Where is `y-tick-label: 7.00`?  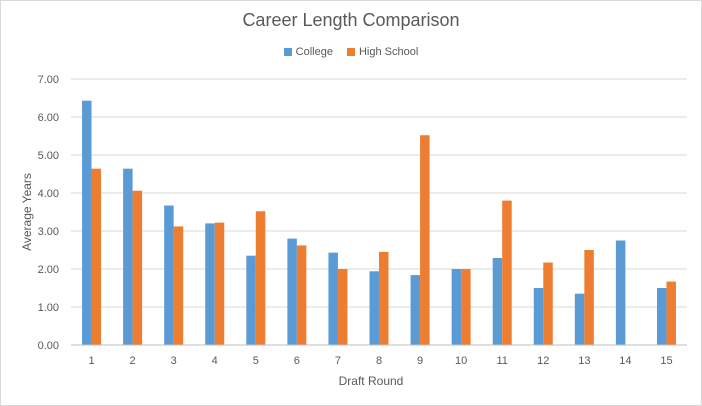
y-tick-label: 7.00 is located at coordinates (48, 80).